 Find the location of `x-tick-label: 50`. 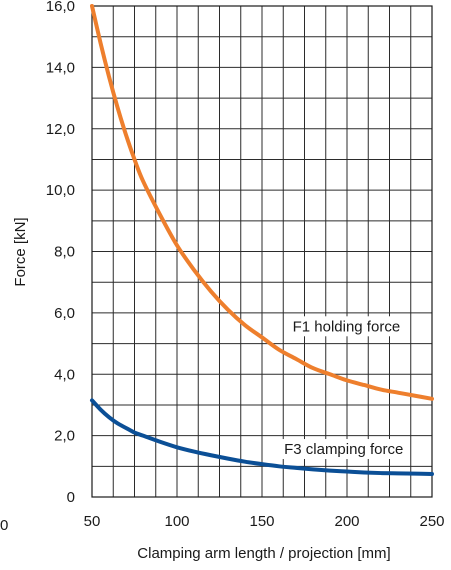

x-tick-label: 50 is located at coordinates (92, 521).